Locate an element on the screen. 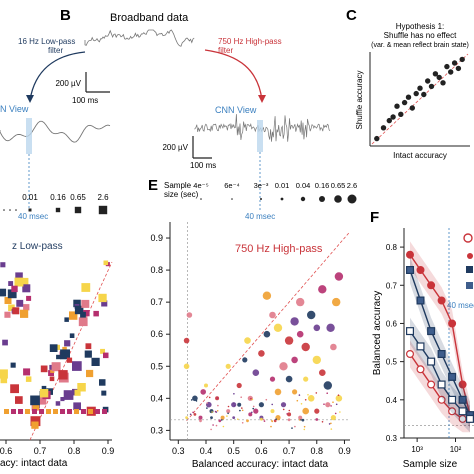  scale-label-time-2: 100 ms is located at coordinates (203, 165).